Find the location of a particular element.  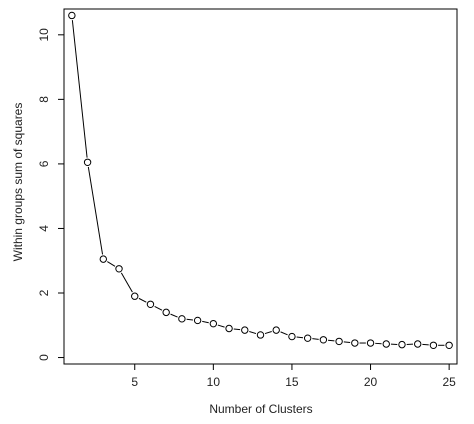

x-tick-label: 15 is located at coordinates (292, 382).